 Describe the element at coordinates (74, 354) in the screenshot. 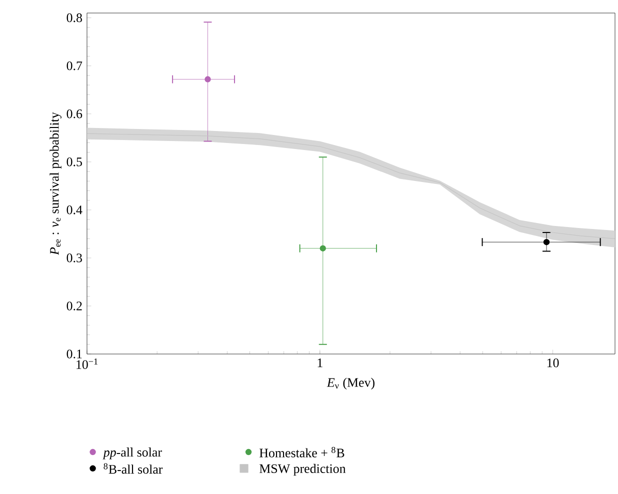

I see `y-tick-label: 0.1` at that location.